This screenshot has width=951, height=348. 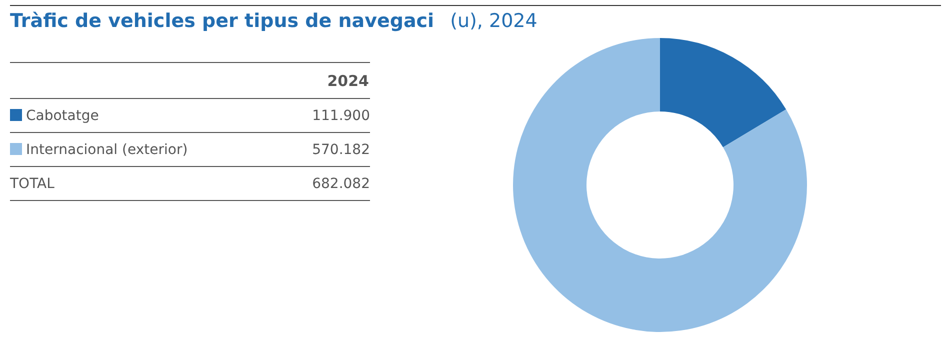 I want to click on chart-title: Tràfic de vehicles per tipus de navegaci, so click(x=222, y=21).